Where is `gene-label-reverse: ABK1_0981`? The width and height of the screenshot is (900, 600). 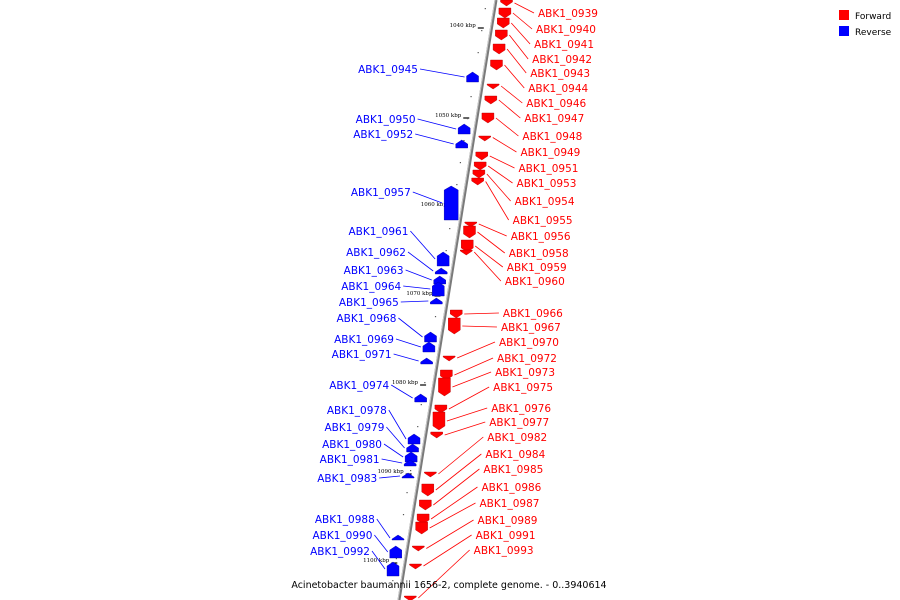
gene-label-reverse: ABK1_0981 is located at coordinates (350, 460).